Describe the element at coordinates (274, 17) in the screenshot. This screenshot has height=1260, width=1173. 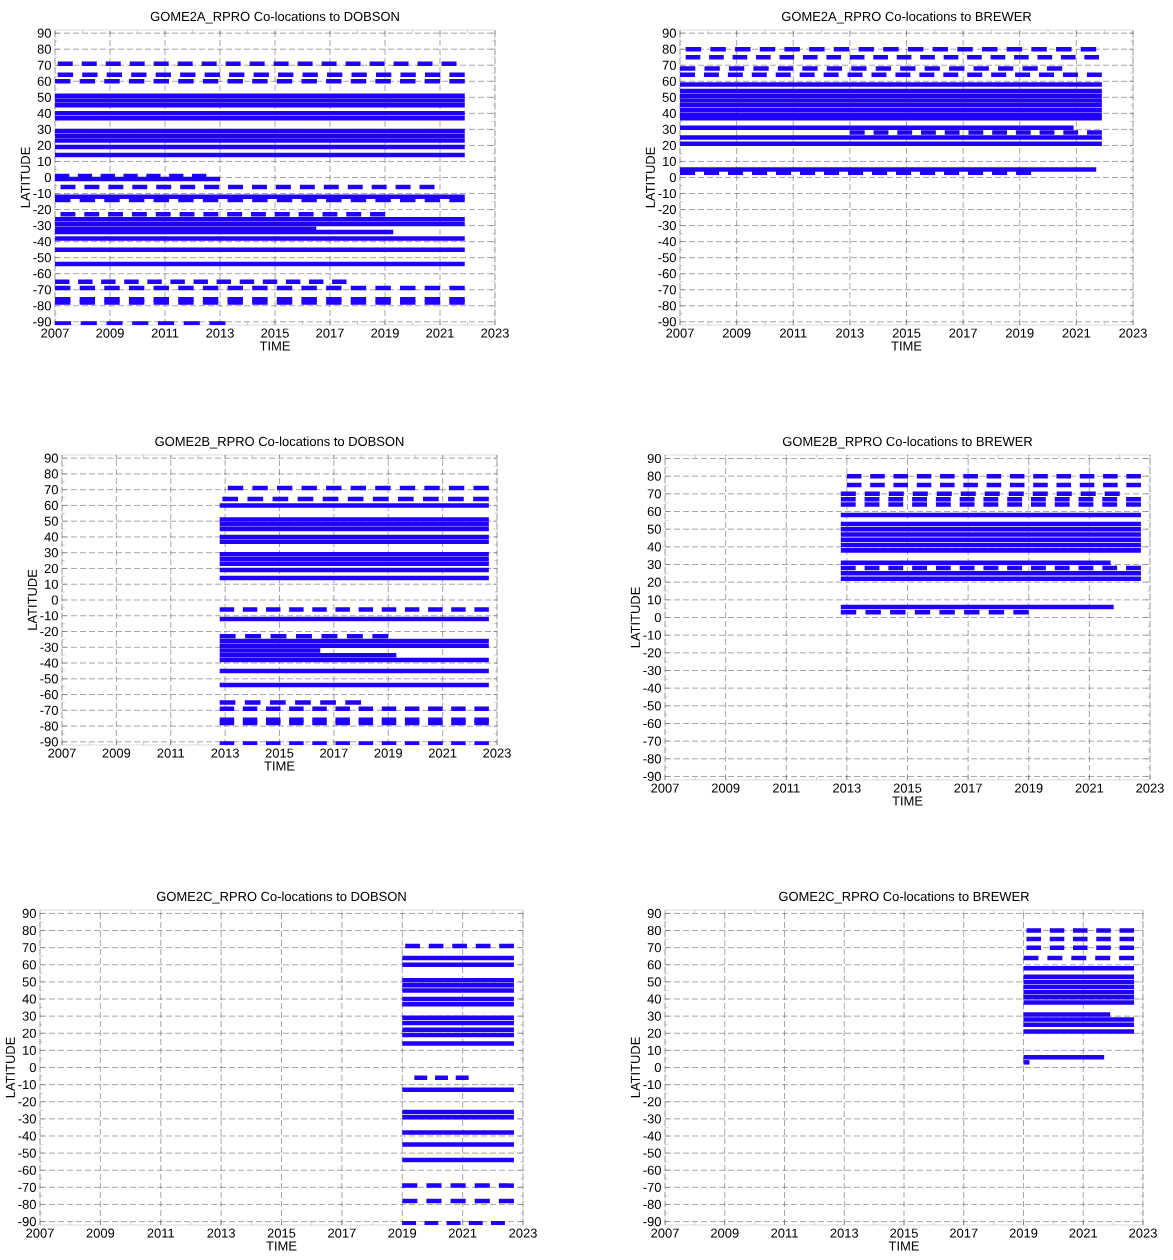
I see `chart-title: GOME2A_RPRO Co-locations to DOBSON` at that location.